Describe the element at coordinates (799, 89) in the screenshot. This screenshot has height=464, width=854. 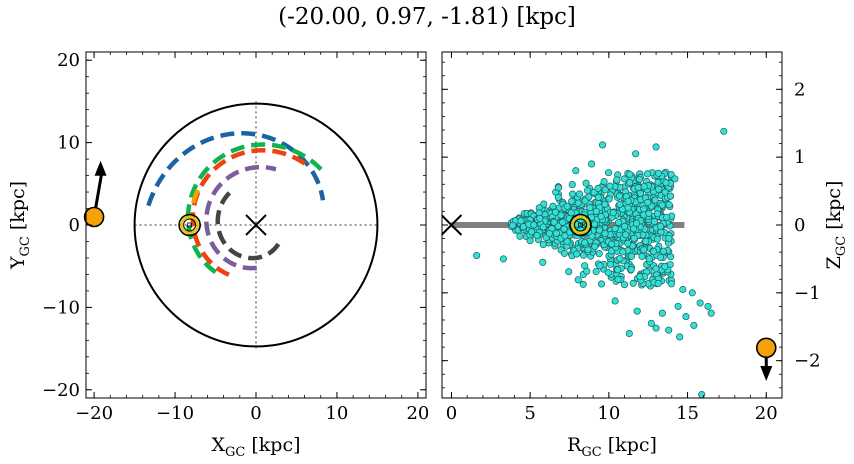
I see `y-tick-label: 2` at that location.